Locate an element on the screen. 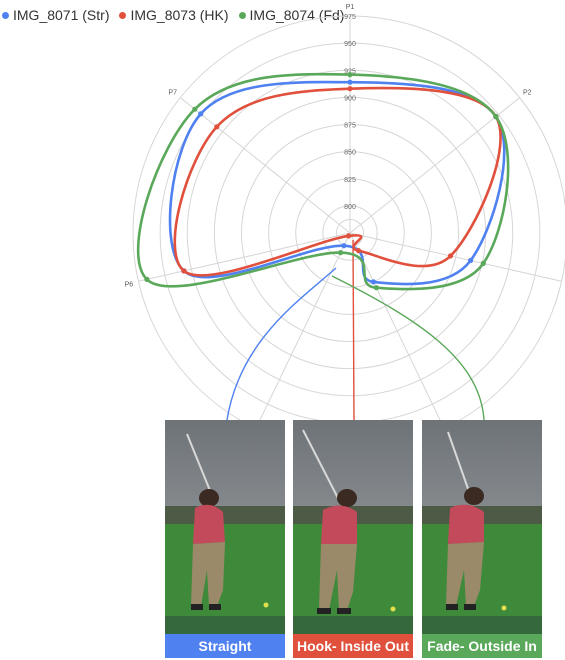 This screenshot has height=660, width=565. series-2-point-P5 is located at coordinates (341, 253).